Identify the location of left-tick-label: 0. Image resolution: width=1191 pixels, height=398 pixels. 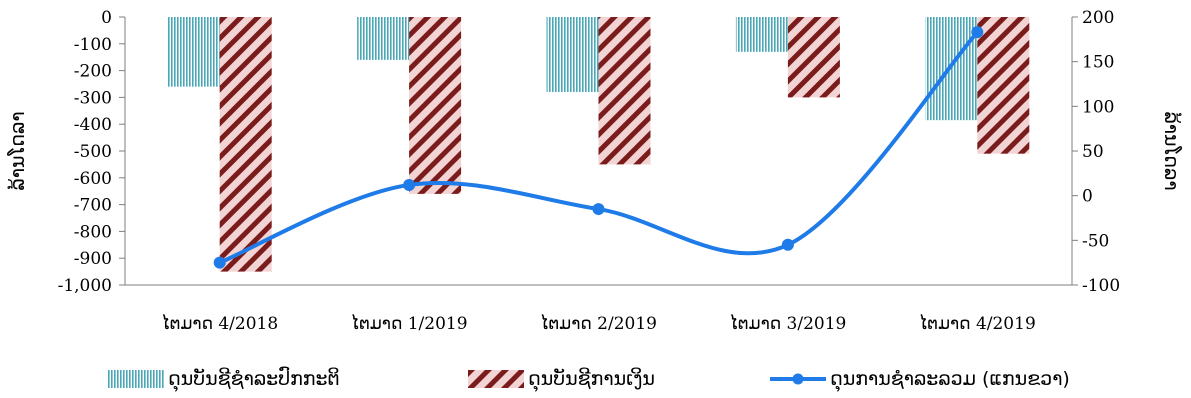
(106, 18).